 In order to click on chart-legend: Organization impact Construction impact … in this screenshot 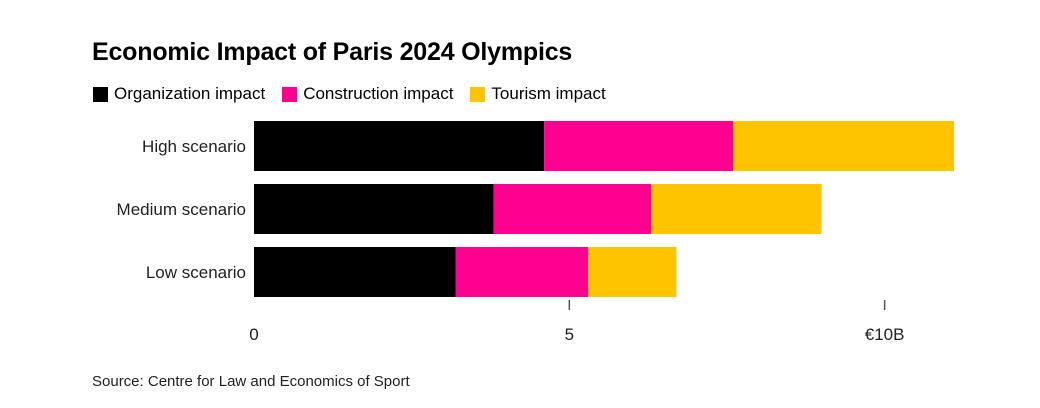, I will do `click(358, 94)`.